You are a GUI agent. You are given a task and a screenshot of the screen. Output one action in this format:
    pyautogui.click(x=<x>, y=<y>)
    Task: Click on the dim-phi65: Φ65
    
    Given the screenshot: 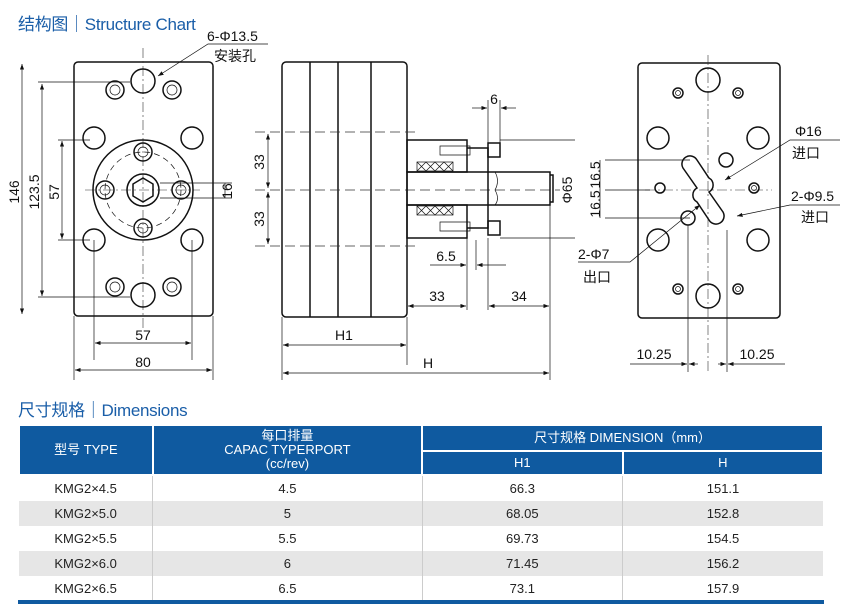 What is the action you would take?
    pyautogui.click(x=567, y=189)
    